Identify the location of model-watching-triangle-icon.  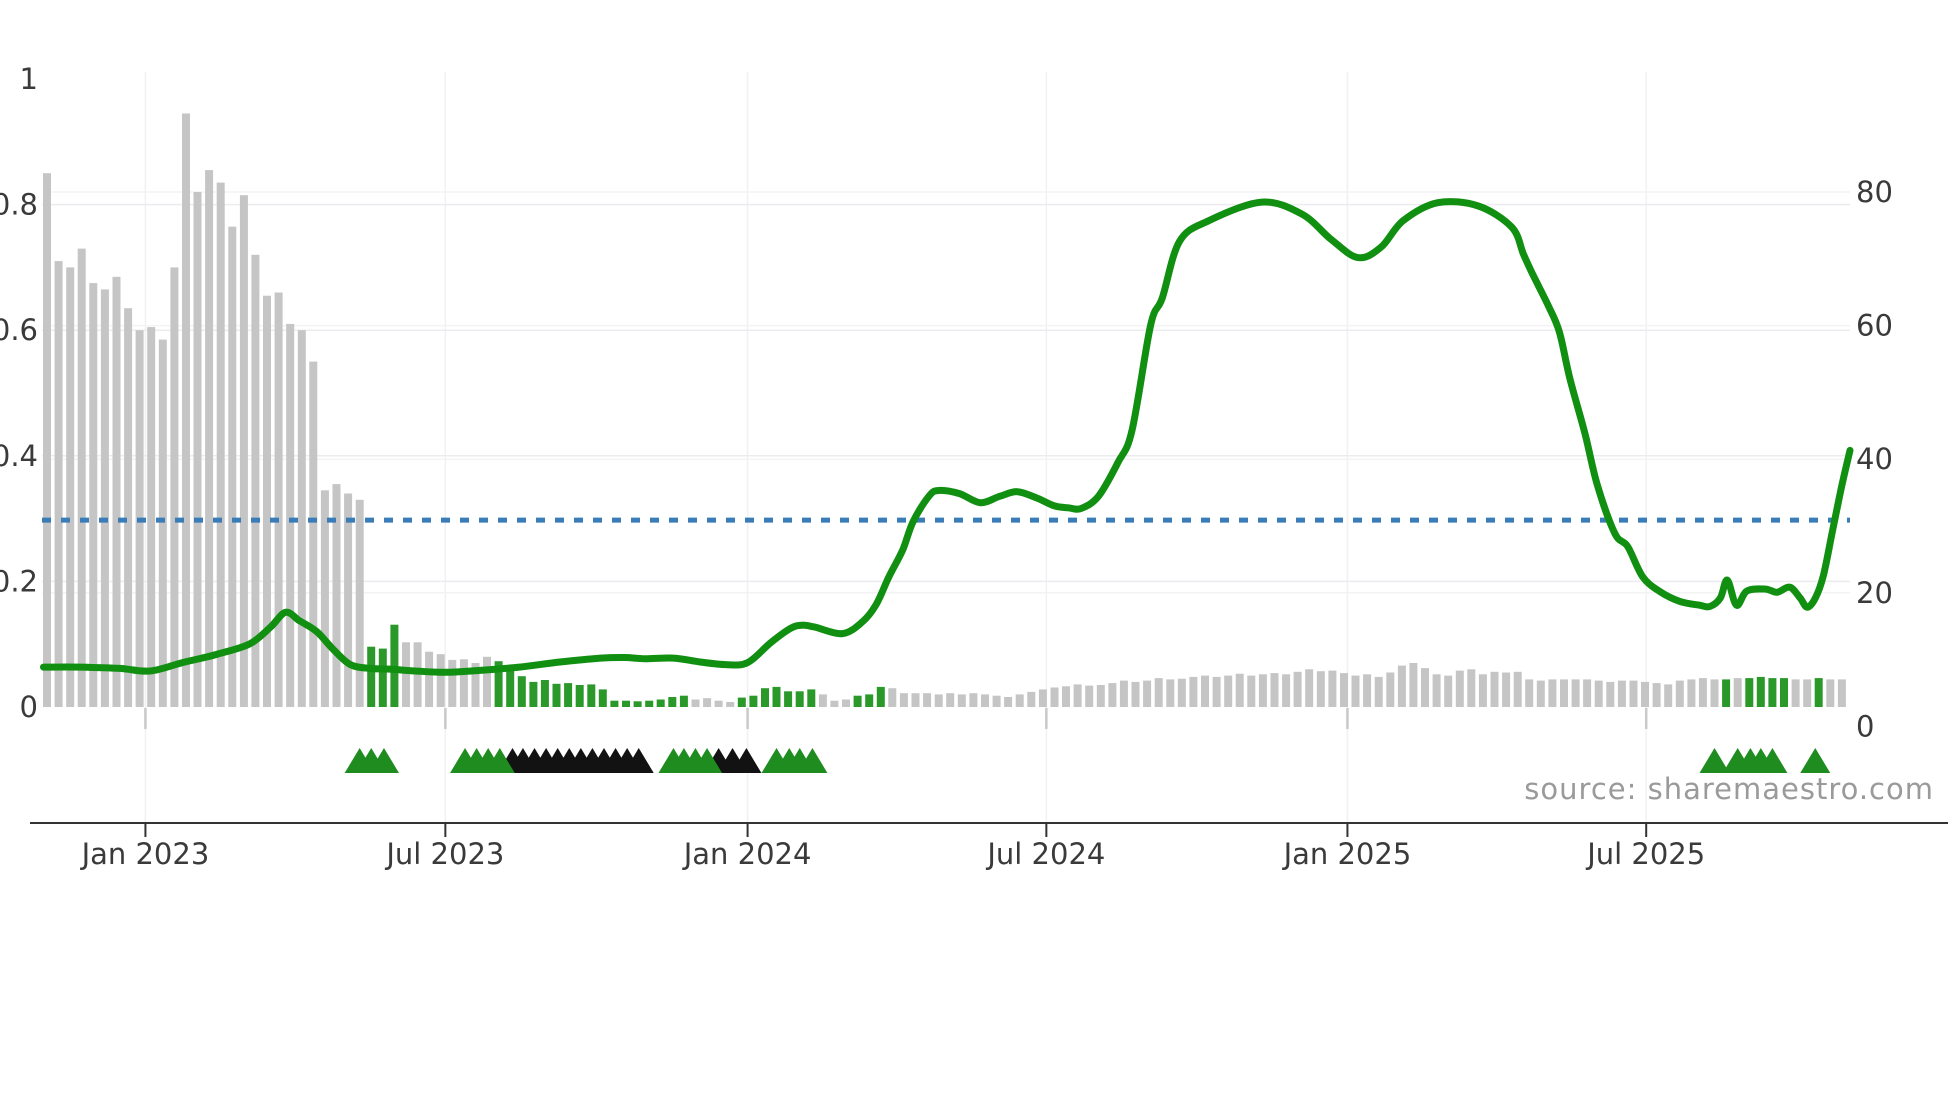
(746, 760).